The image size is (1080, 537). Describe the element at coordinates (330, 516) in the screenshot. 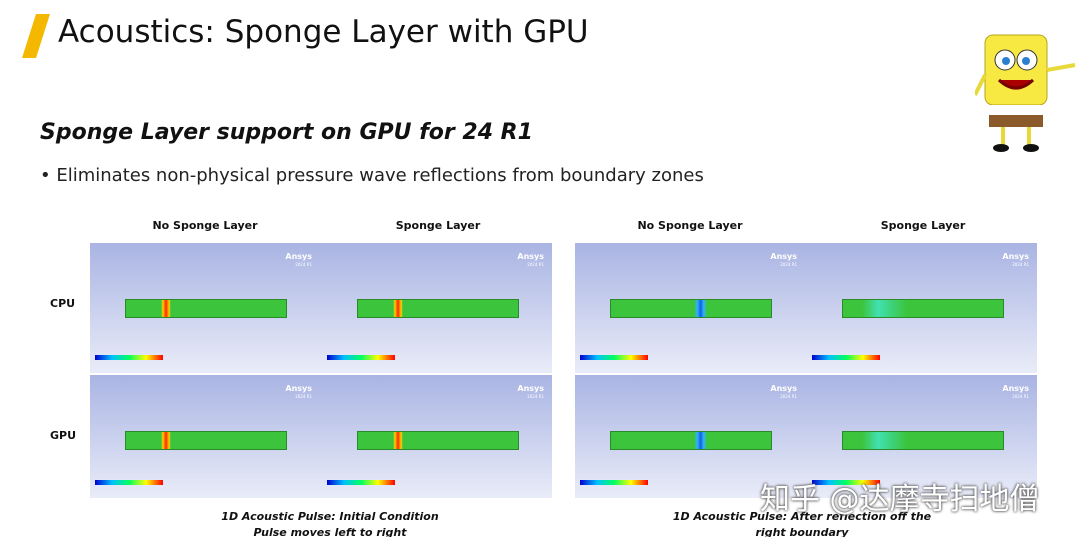

I see `figure-caption: 1D Acoustic Pulse: Initial Condition` at that location.